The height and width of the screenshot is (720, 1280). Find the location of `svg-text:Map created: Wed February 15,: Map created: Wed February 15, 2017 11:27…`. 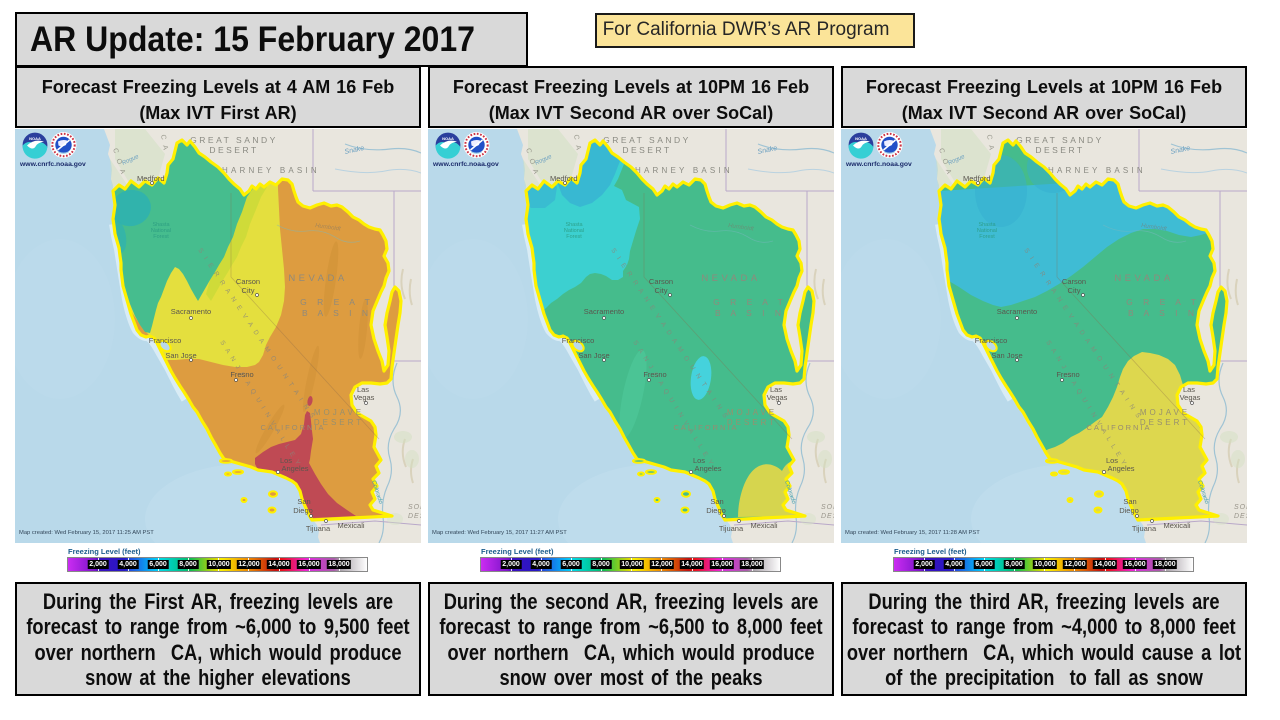

svg-text:Map created: Wed February 15,: Map created: Wed February 15, 2017 11:27… is located at coordinates (499, 533).